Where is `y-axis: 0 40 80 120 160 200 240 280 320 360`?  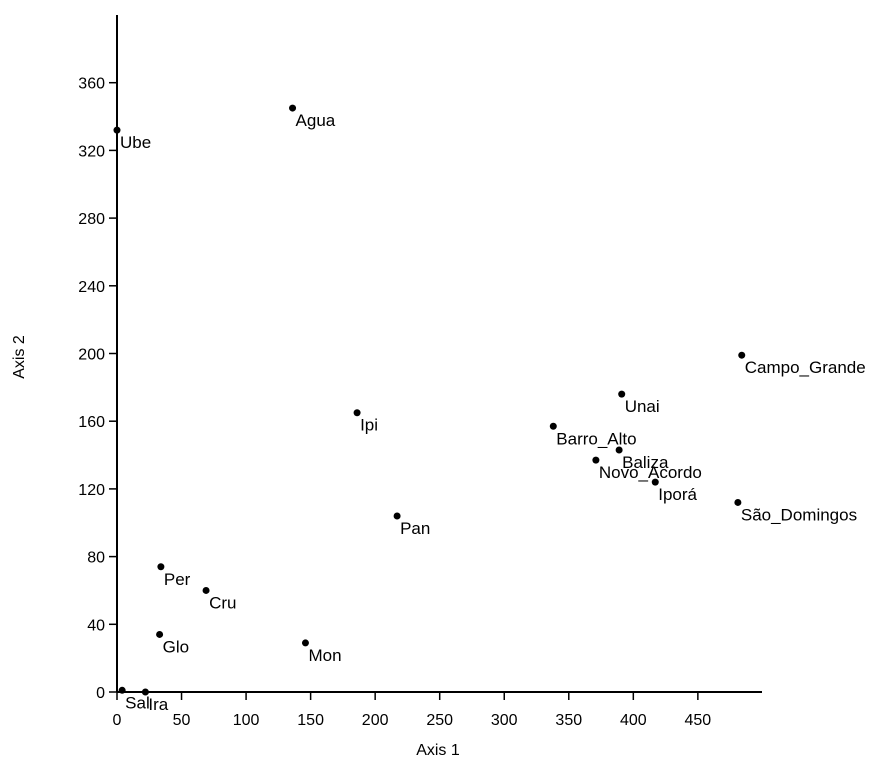 y-axis: 0 40 80 120 160 200 240 280 320 360 is located at coordinates (98, 358).